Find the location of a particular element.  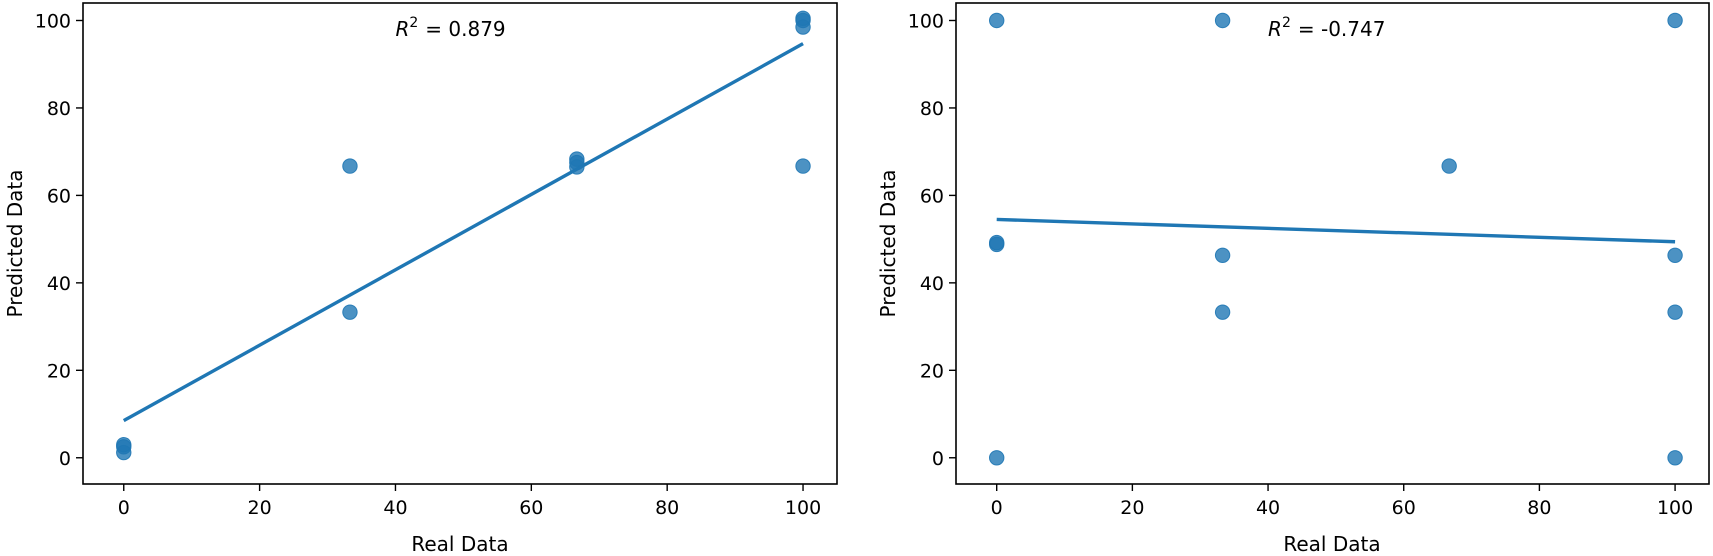

regression-line is located at coordinates (1336, 230).